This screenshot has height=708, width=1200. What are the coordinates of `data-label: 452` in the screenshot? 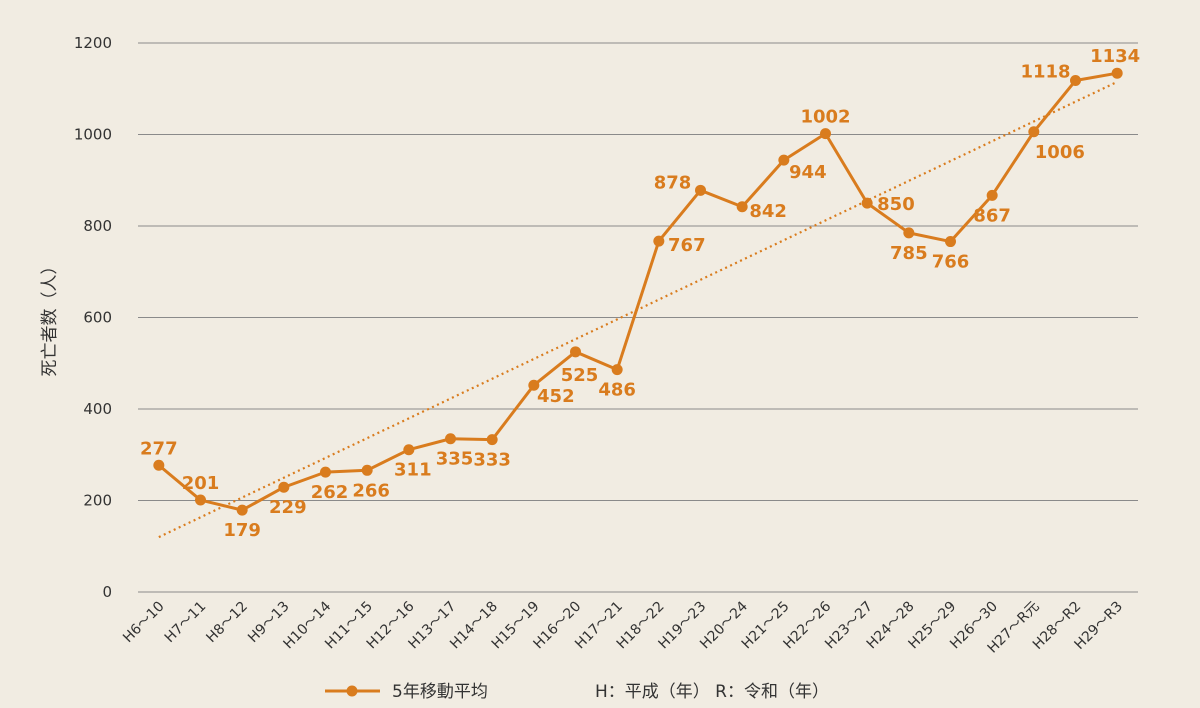 It's located at (556, 396).